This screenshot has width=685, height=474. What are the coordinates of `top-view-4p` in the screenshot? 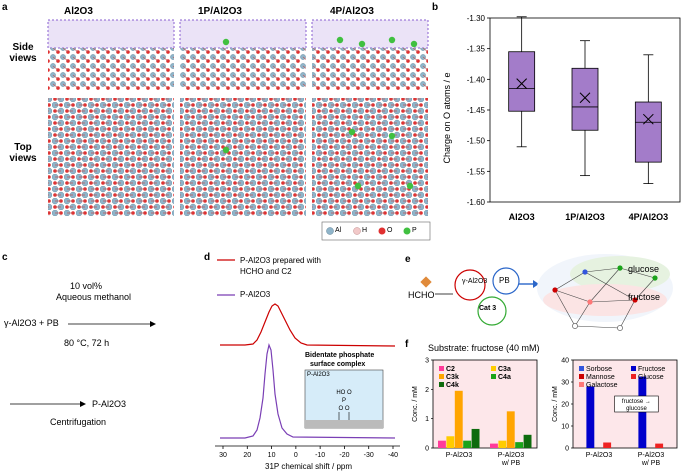 It's located at (370, 157).